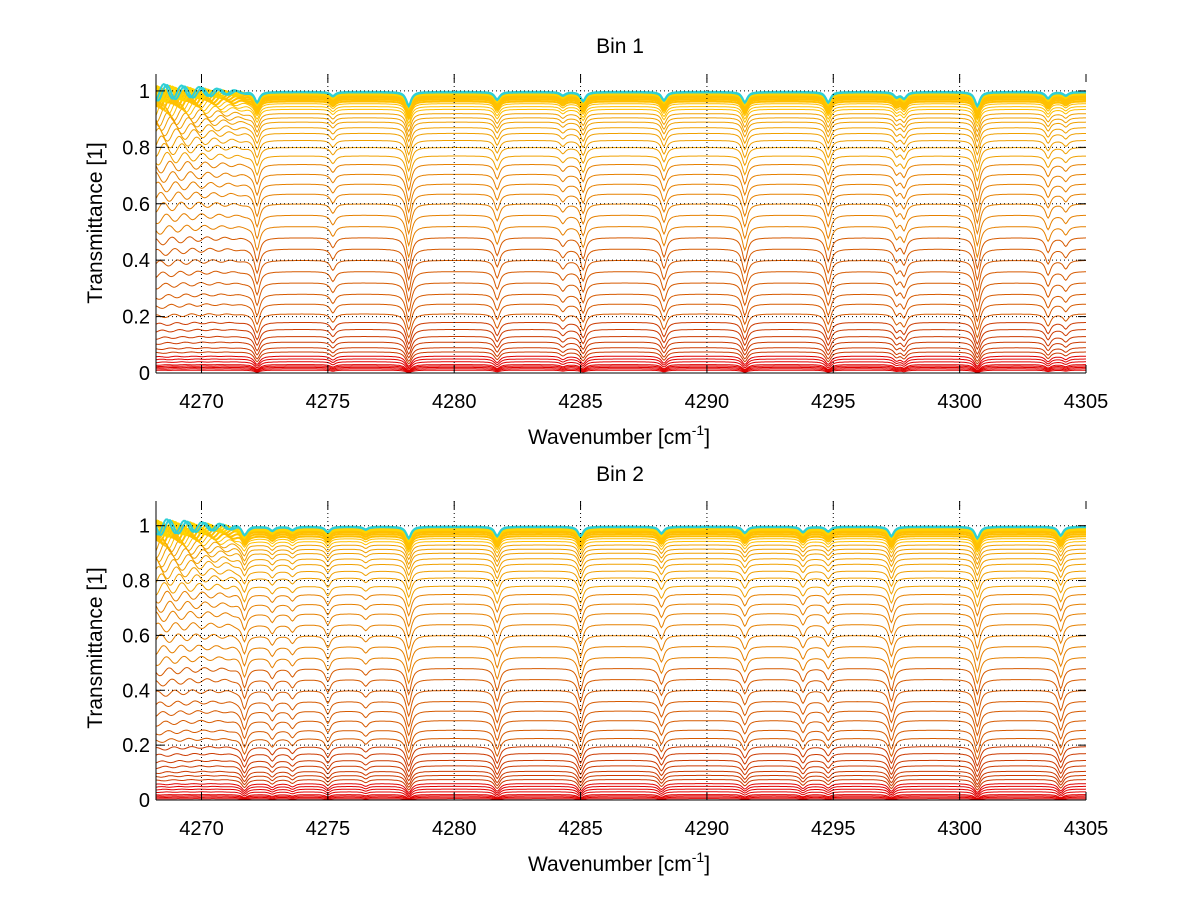  I want to click on x-axis-label-close: ], so click(707, 437).